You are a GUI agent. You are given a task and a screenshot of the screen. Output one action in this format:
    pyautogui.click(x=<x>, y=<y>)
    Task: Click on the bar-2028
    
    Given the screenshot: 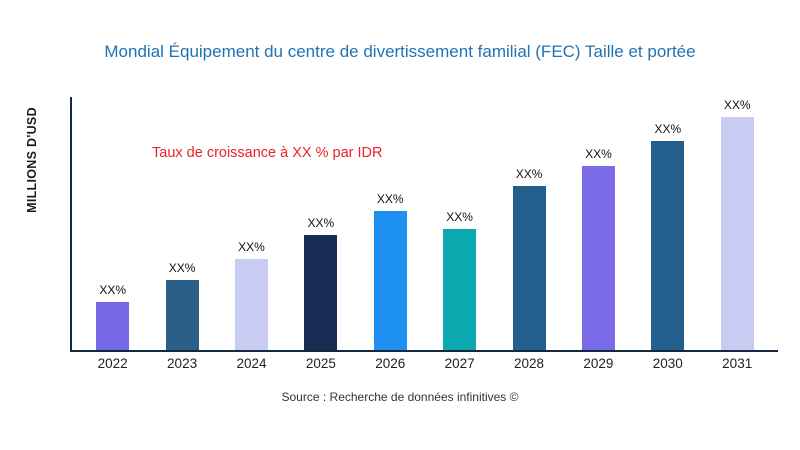 What is the action you would take?
    pyautogui.click(x=529, y=268)
    